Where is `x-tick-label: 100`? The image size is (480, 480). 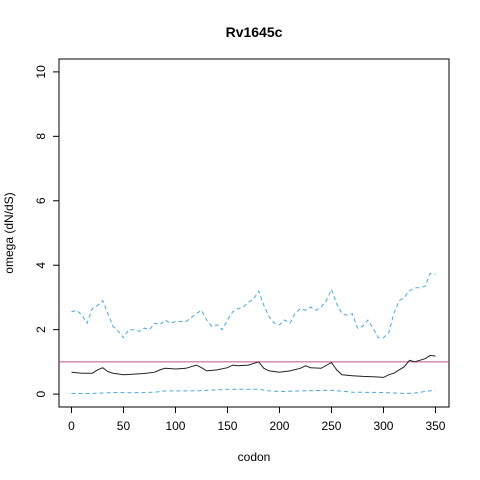
x-tick-label: 100 is located at coordinates (175, 426).